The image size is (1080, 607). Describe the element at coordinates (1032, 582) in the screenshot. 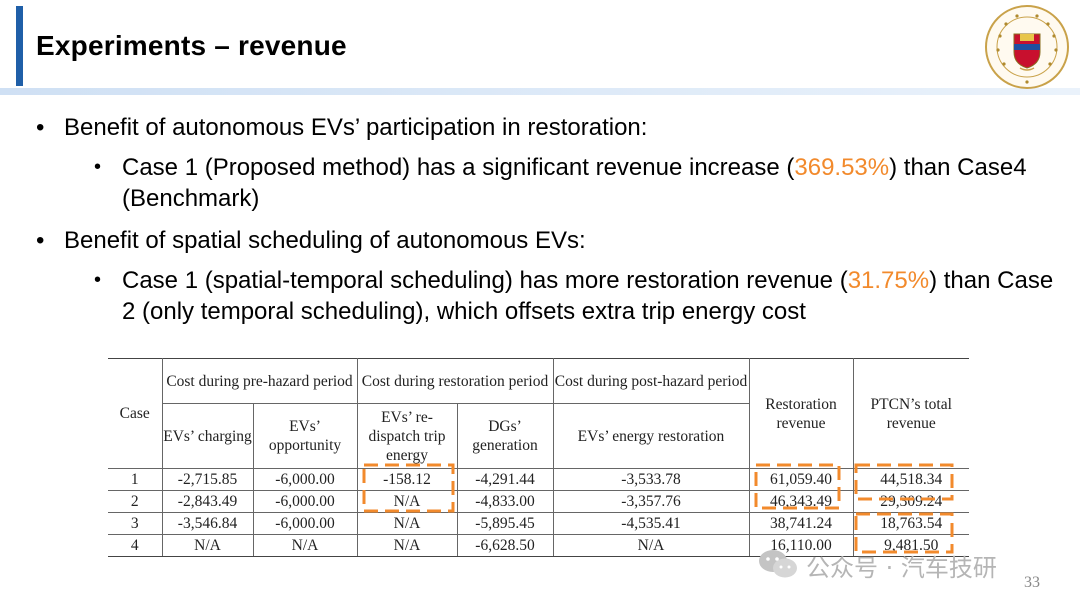

I see `page-number: 33` at that location.